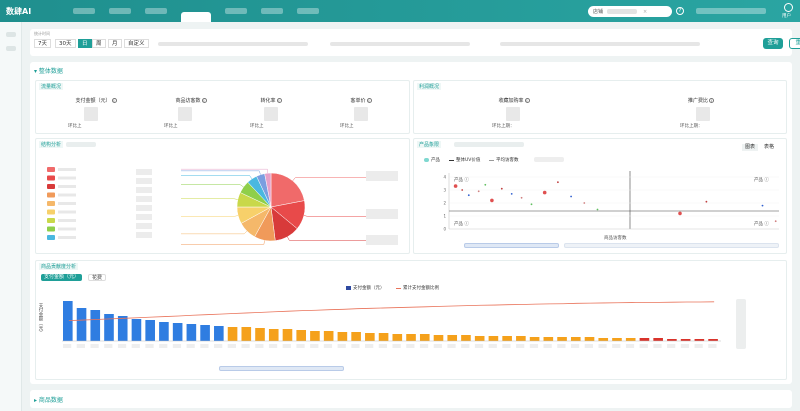 The height and width of the screenshot is (411, 800). What do you see at coordinates (630, 11) in the screenshot?
I see `shop-search-input: 店铺 ×` at bounding box center [630, 11].